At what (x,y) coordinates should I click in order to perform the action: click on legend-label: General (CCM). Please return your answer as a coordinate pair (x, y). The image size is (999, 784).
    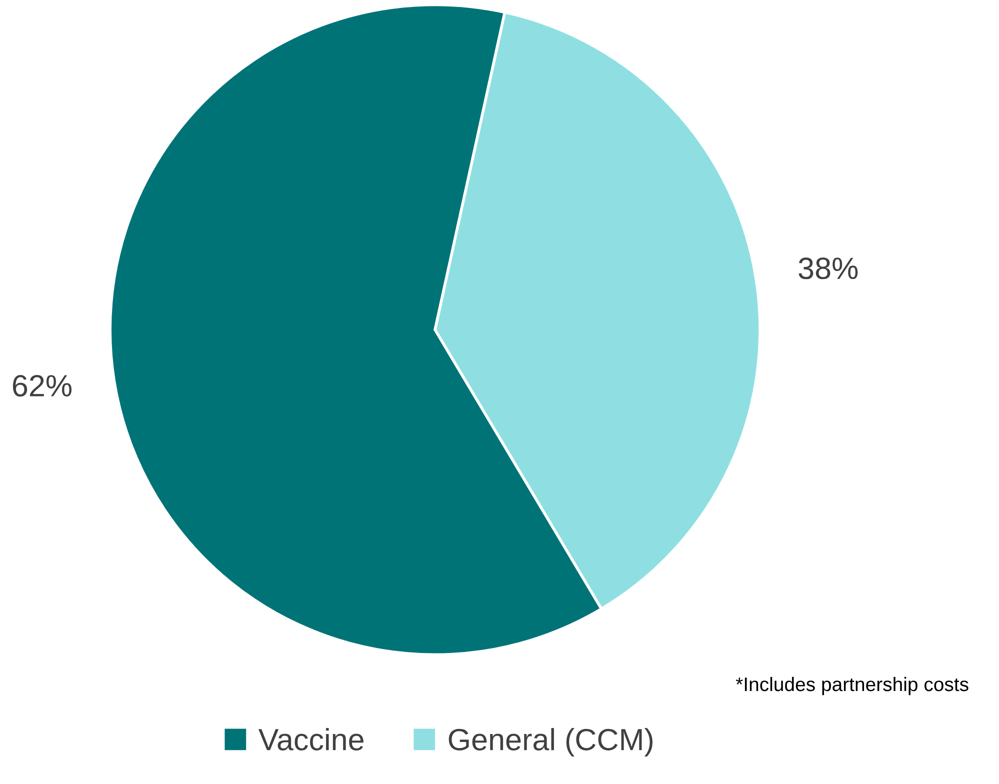
    Looking at the image, I should click on (550, 742).